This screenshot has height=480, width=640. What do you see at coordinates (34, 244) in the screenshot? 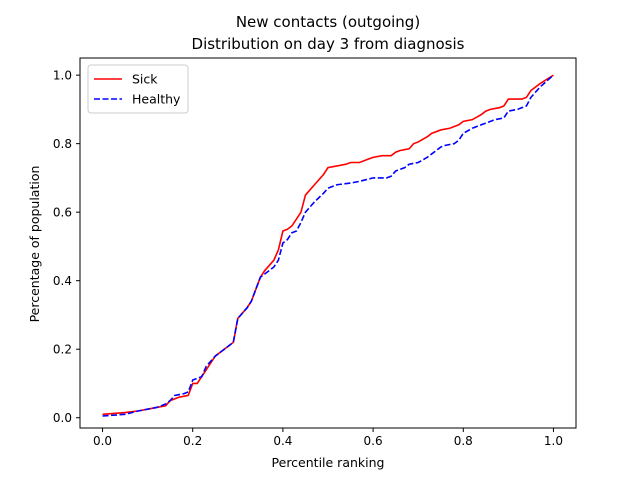
I see `y-axis-label: Percentage of population` at bounding box center [34, 244].